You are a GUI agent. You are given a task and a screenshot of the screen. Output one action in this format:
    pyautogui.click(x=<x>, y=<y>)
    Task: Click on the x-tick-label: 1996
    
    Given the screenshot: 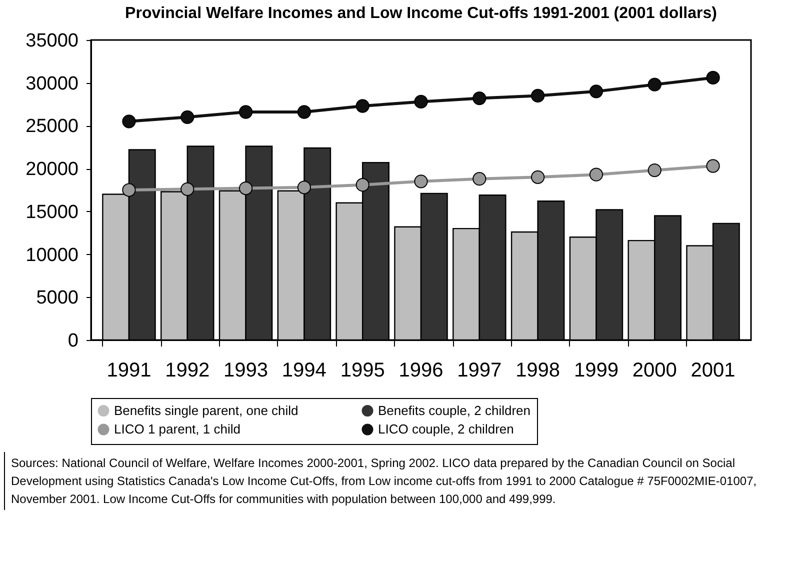 What is the action you would take?
    pyautogui.click(x=421, y=371)
    